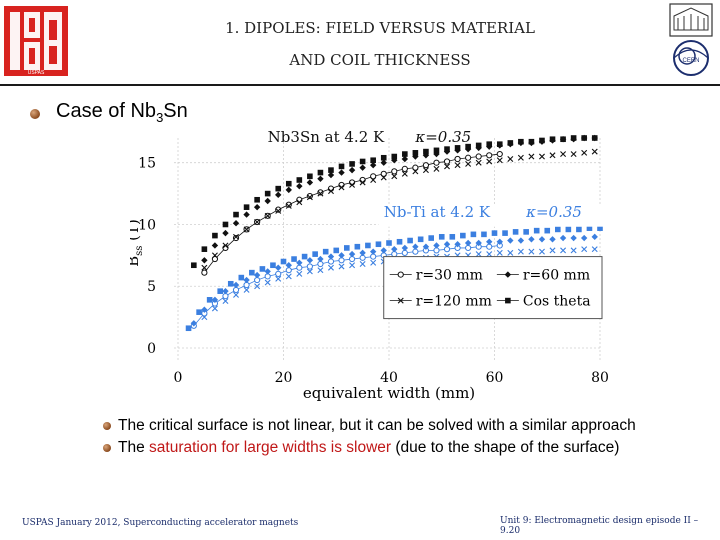 Image resolution: width=720 pixels, height=540 pixels. I want to click on legend-marker-diamond, so click(508, 274).